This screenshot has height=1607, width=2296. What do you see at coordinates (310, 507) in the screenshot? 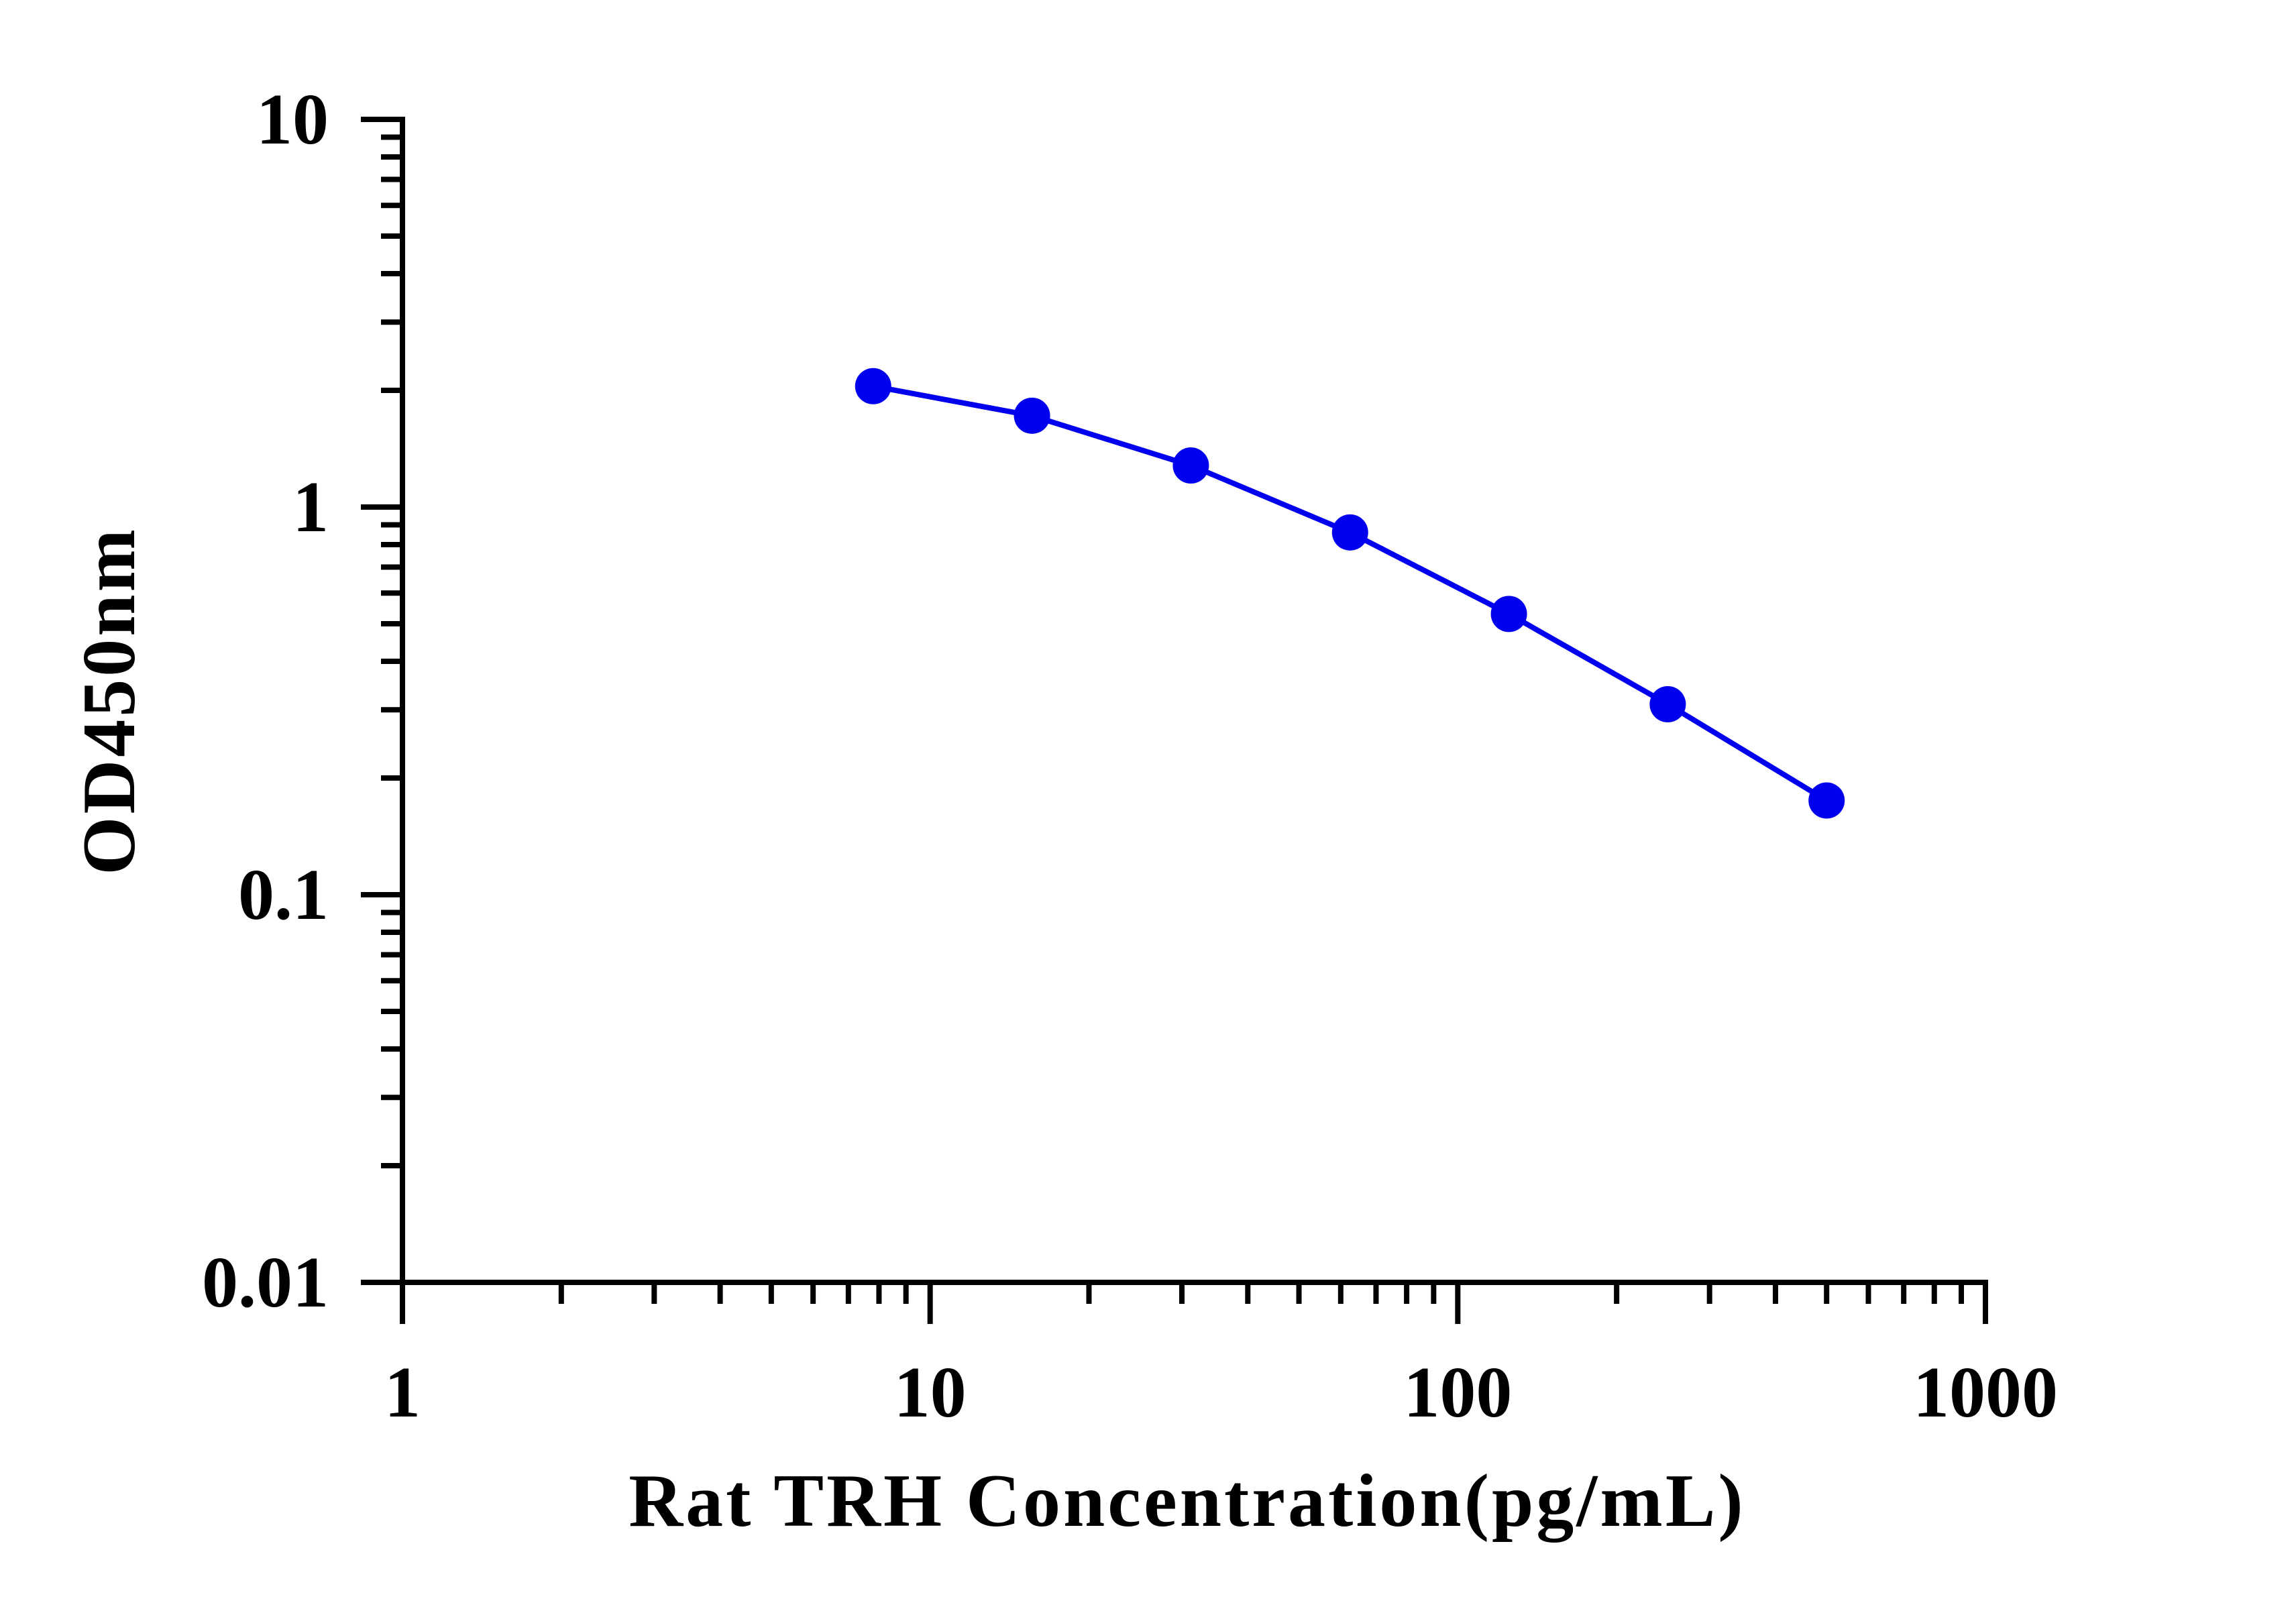
I see `y-tick-label: 1` at bounding box center [310, 507].